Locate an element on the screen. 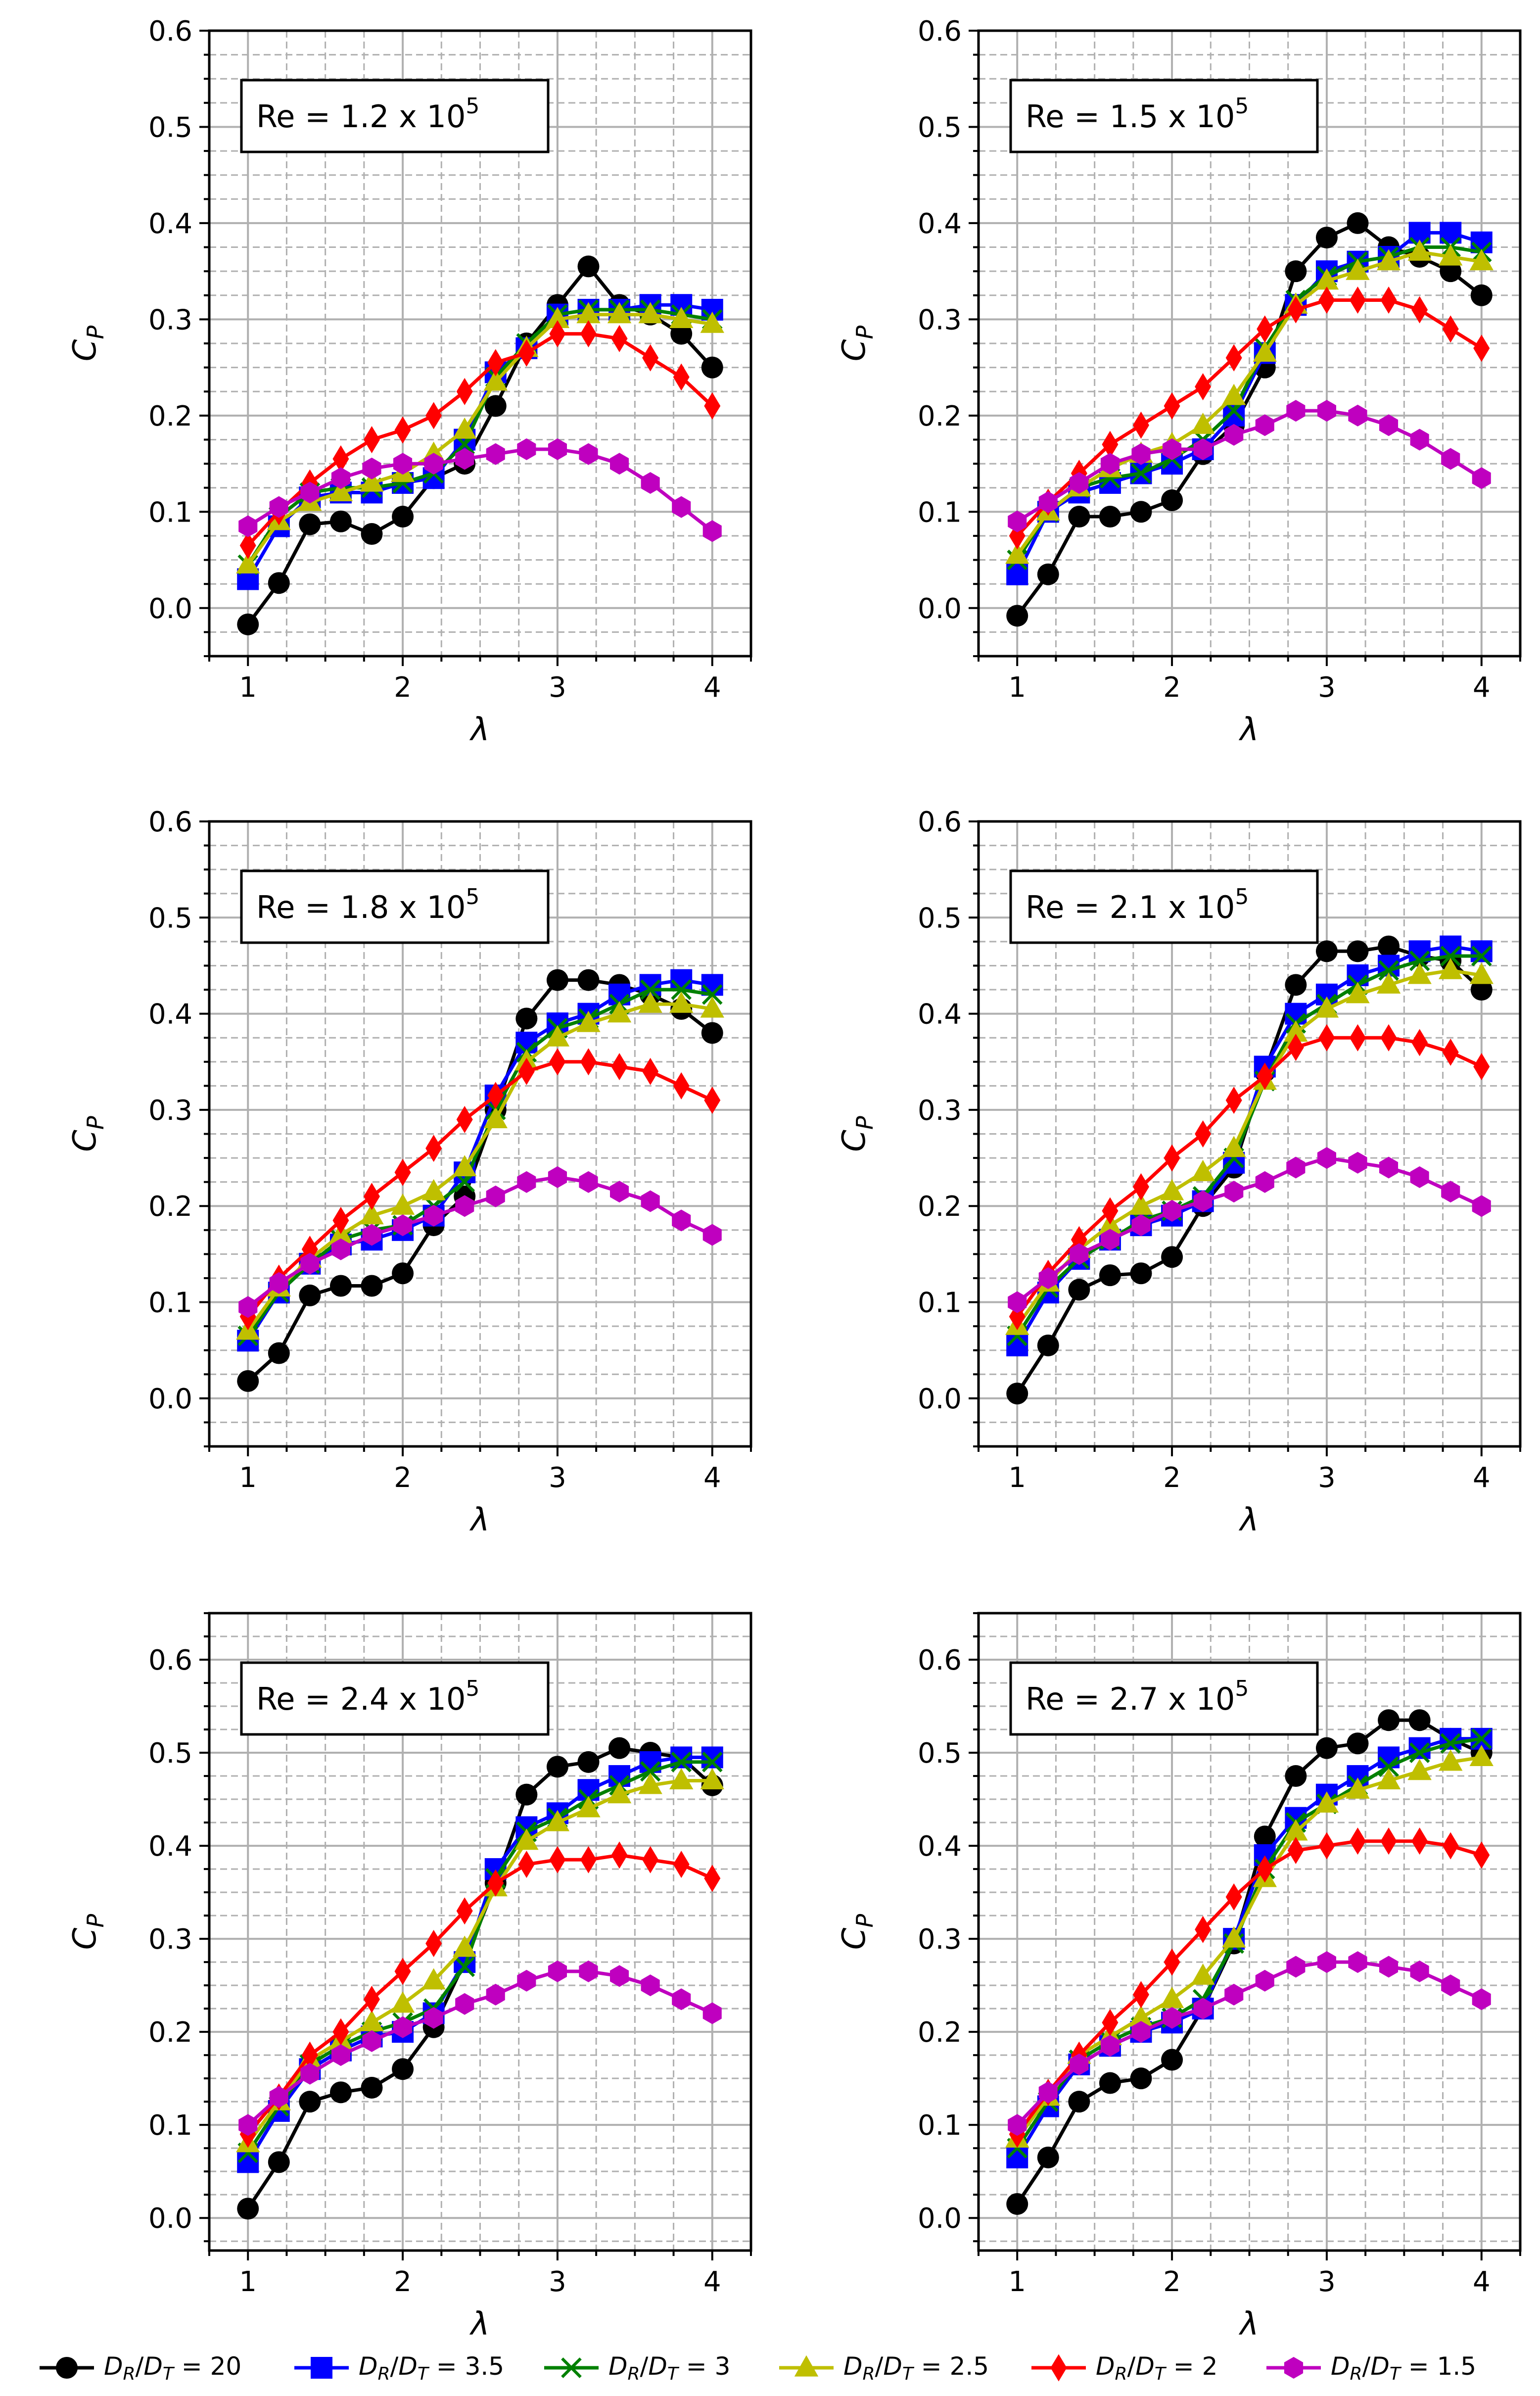 The height and width of the screenshot is (2396, 1540). axes-frame is located at coordinates (1249, 344).